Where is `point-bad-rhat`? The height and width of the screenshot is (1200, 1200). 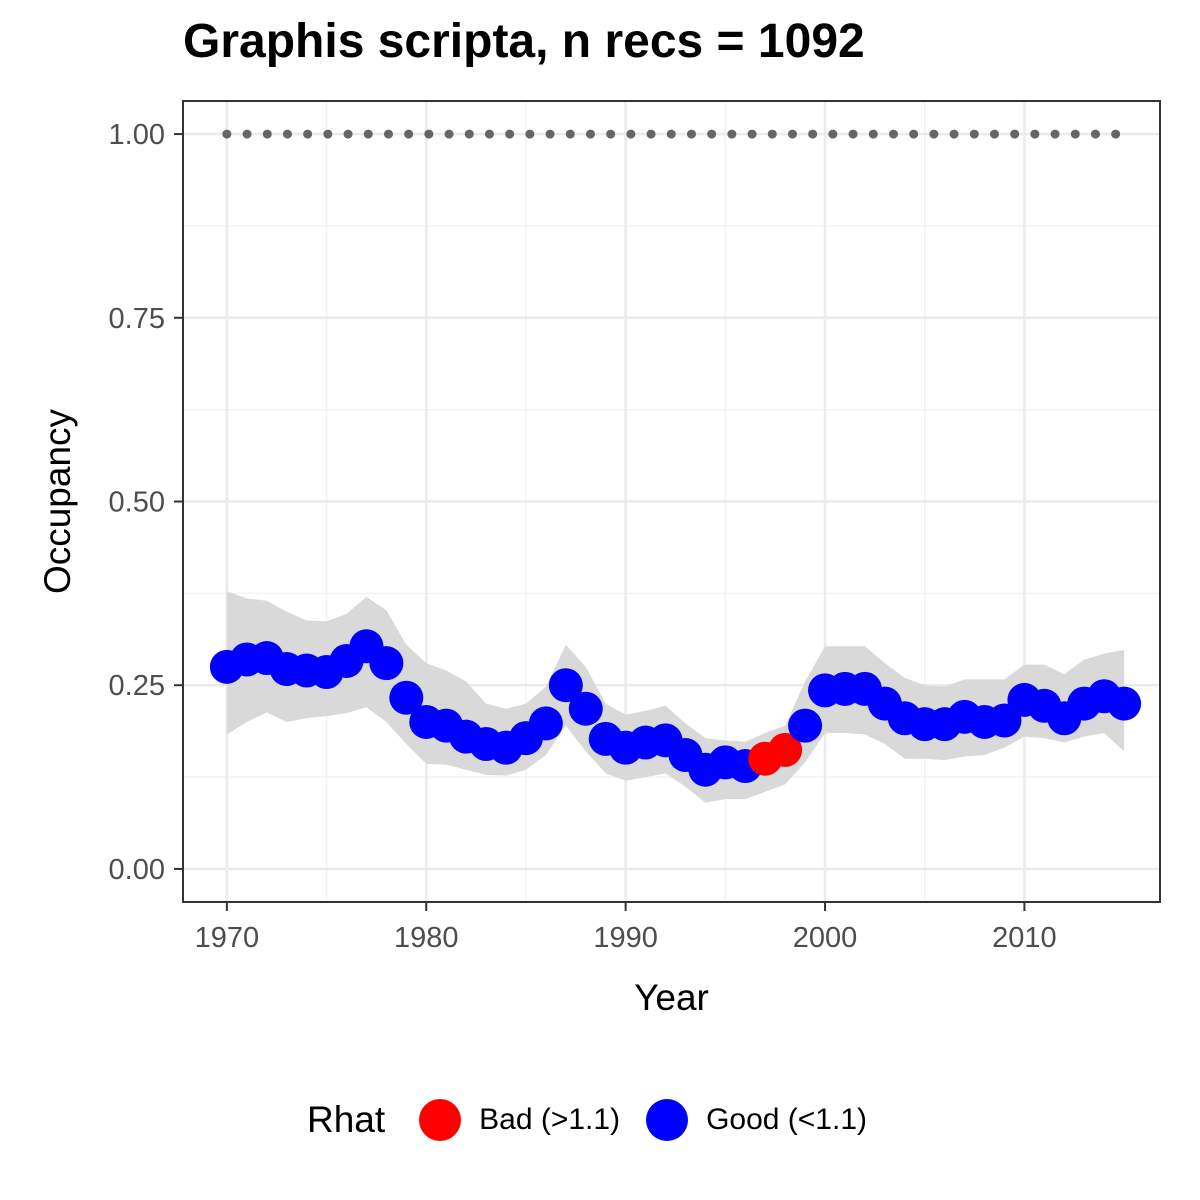
point-bad-rhat is located at coordinates (785, 749).